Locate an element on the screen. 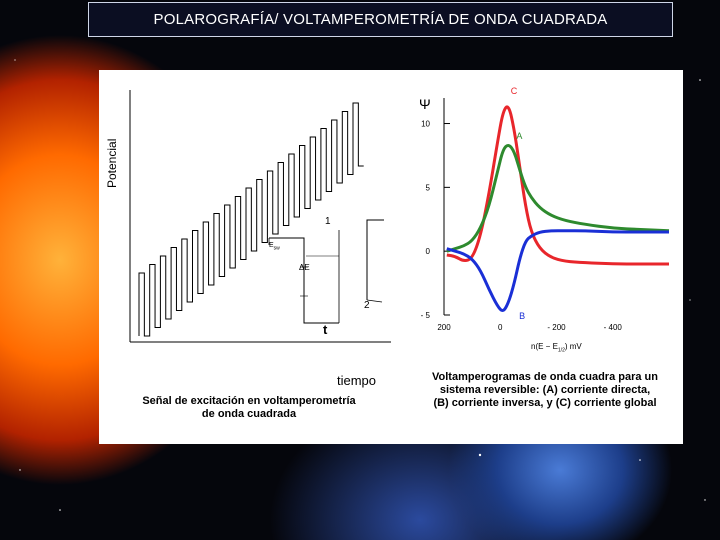  e-sw-sub: s is located at coordinates (275, 248).